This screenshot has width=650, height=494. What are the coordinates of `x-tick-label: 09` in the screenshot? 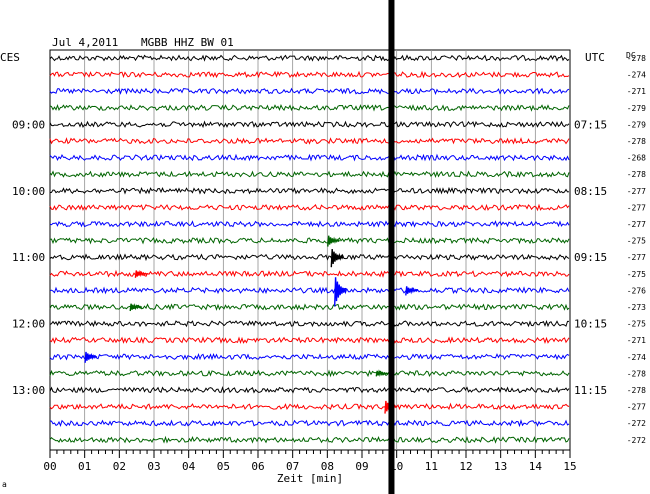 It's located at (361, 466).